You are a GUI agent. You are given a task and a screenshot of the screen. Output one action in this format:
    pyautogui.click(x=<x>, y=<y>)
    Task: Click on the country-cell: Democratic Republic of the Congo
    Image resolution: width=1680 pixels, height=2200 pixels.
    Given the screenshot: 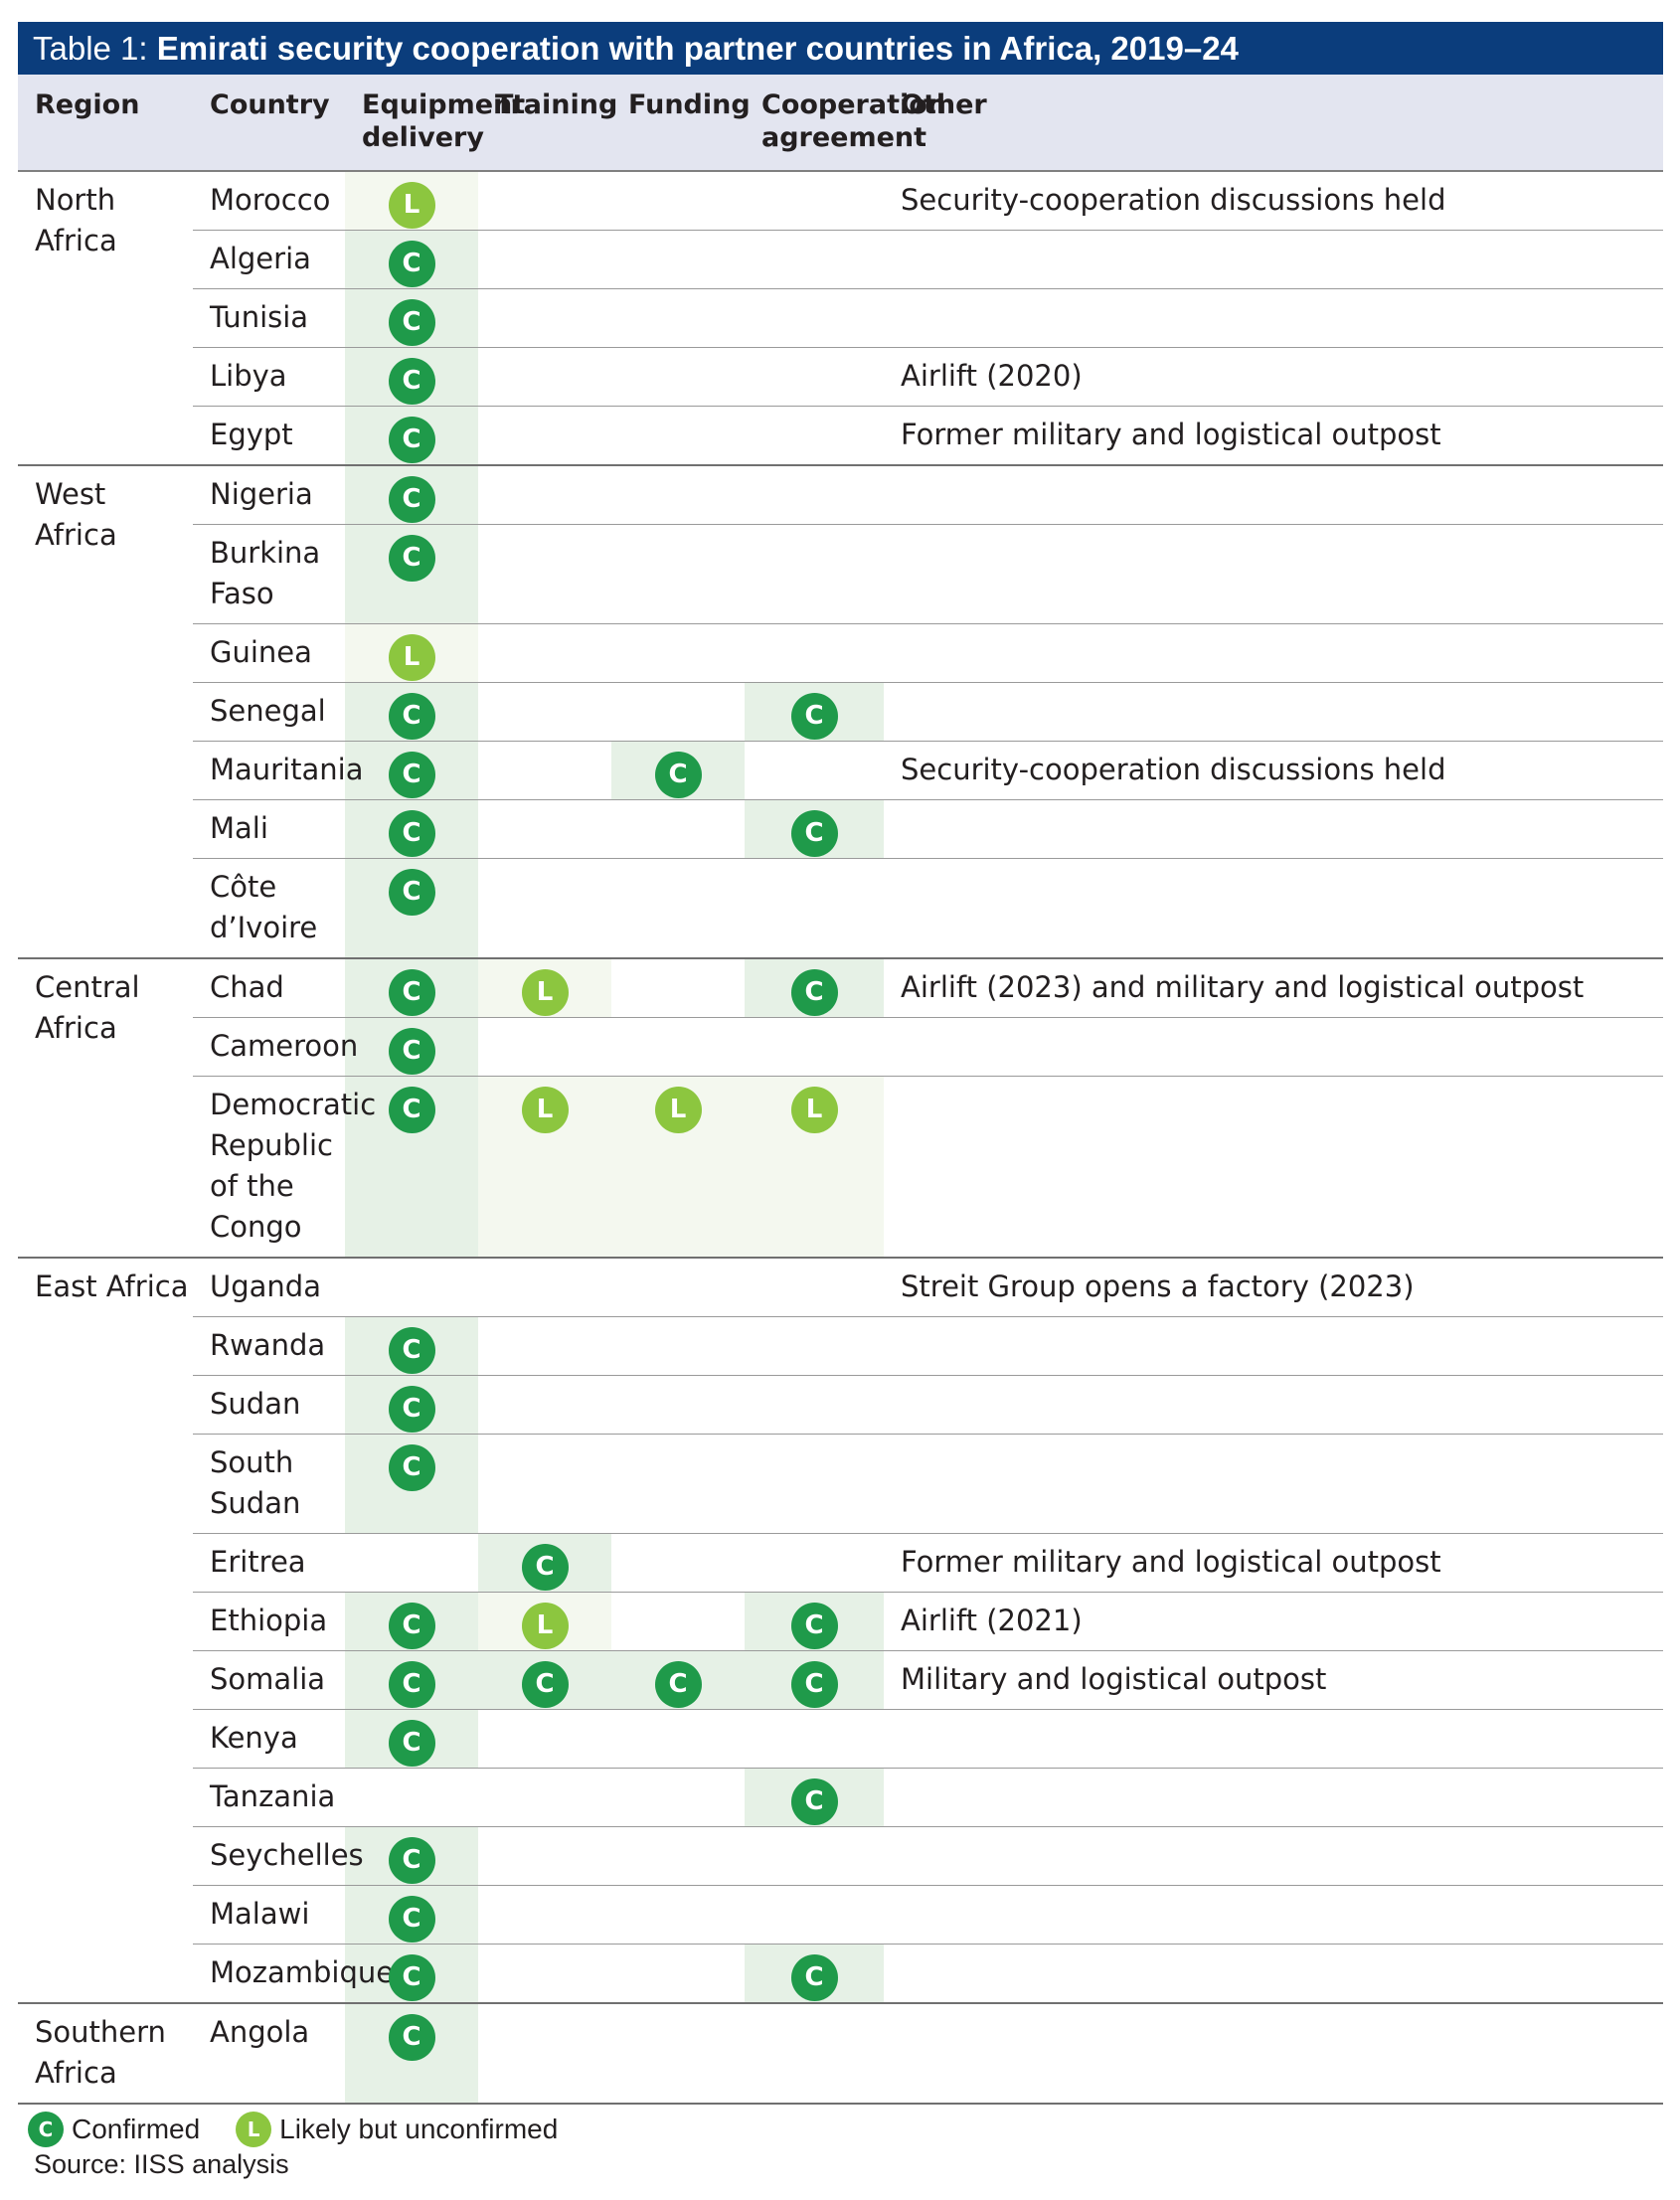 What is the action you would take?
    pyautogui.click(x=293, y=1166)
    